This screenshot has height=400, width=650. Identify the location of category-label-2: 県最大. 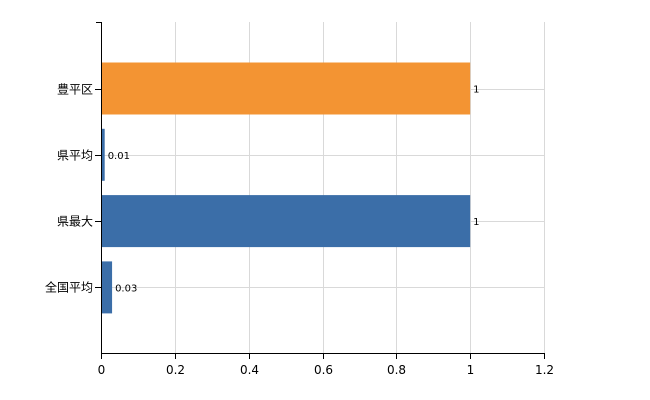
(75, 222).